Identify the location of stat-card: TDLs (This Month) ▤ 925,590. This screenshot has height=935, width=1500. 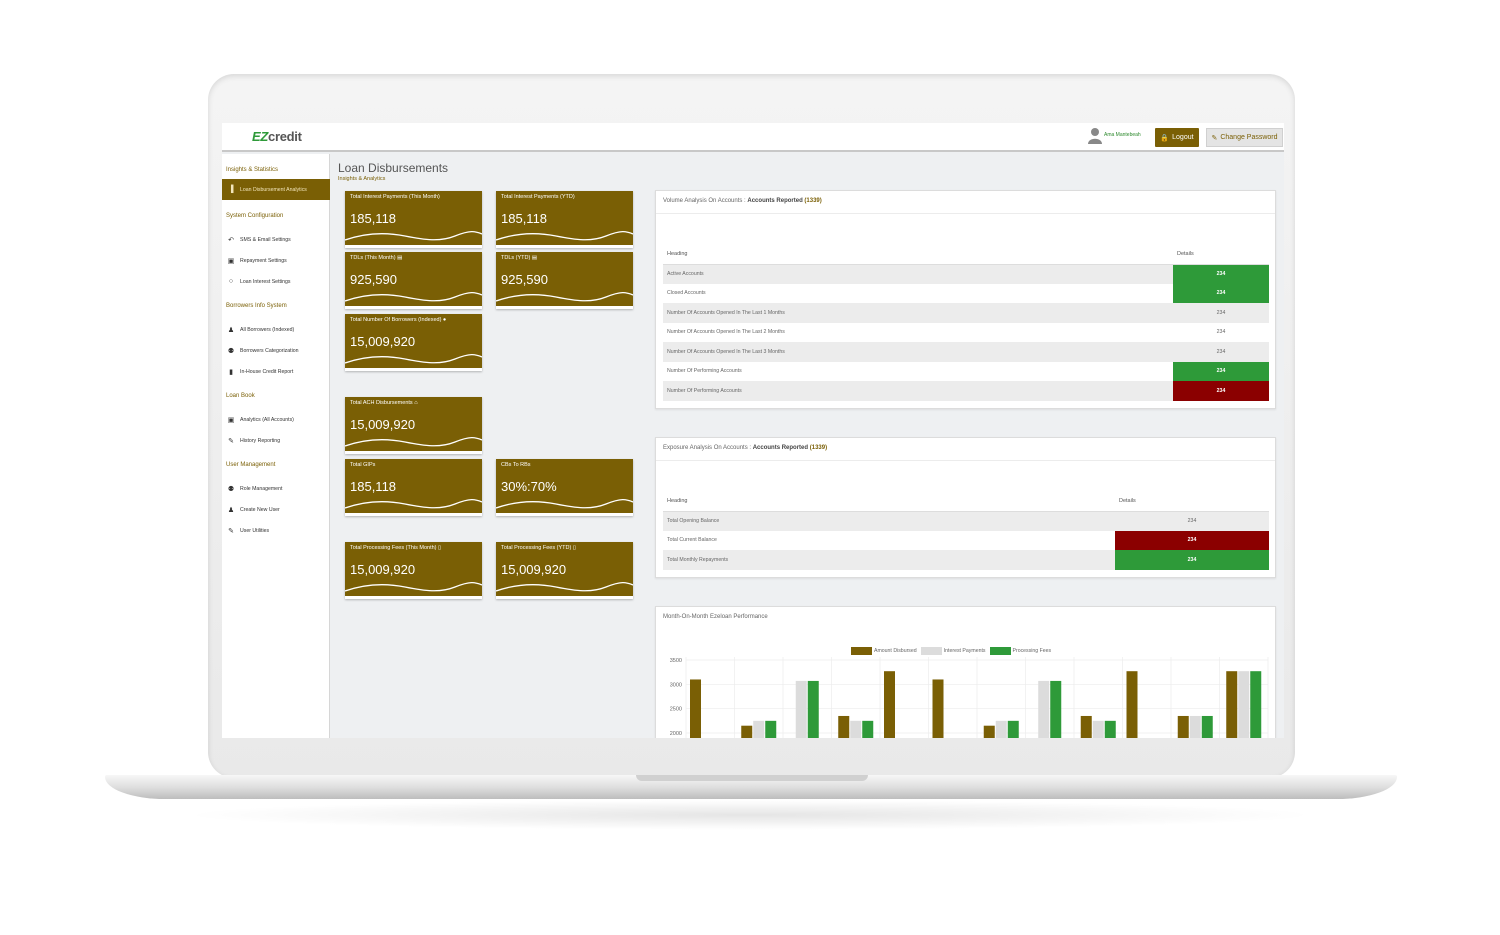
(413, 280).